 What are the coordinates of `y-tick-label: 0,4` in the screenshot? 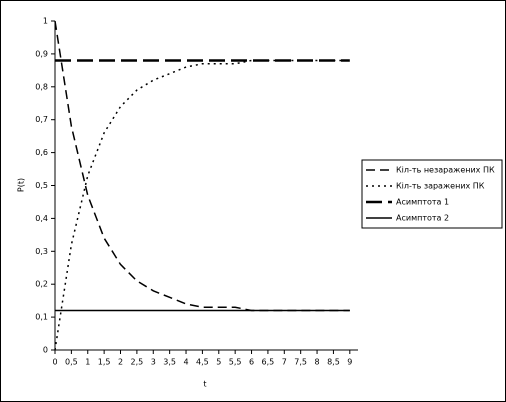 It's located at (41, 218).